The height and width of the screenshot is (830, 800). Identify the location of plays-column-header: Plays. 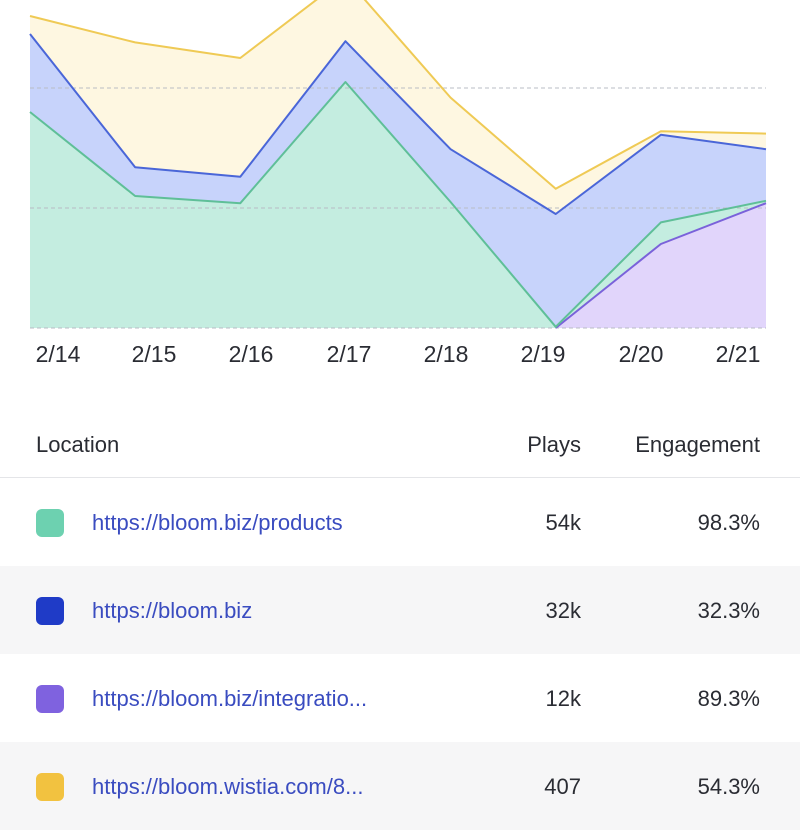
(554, 444).